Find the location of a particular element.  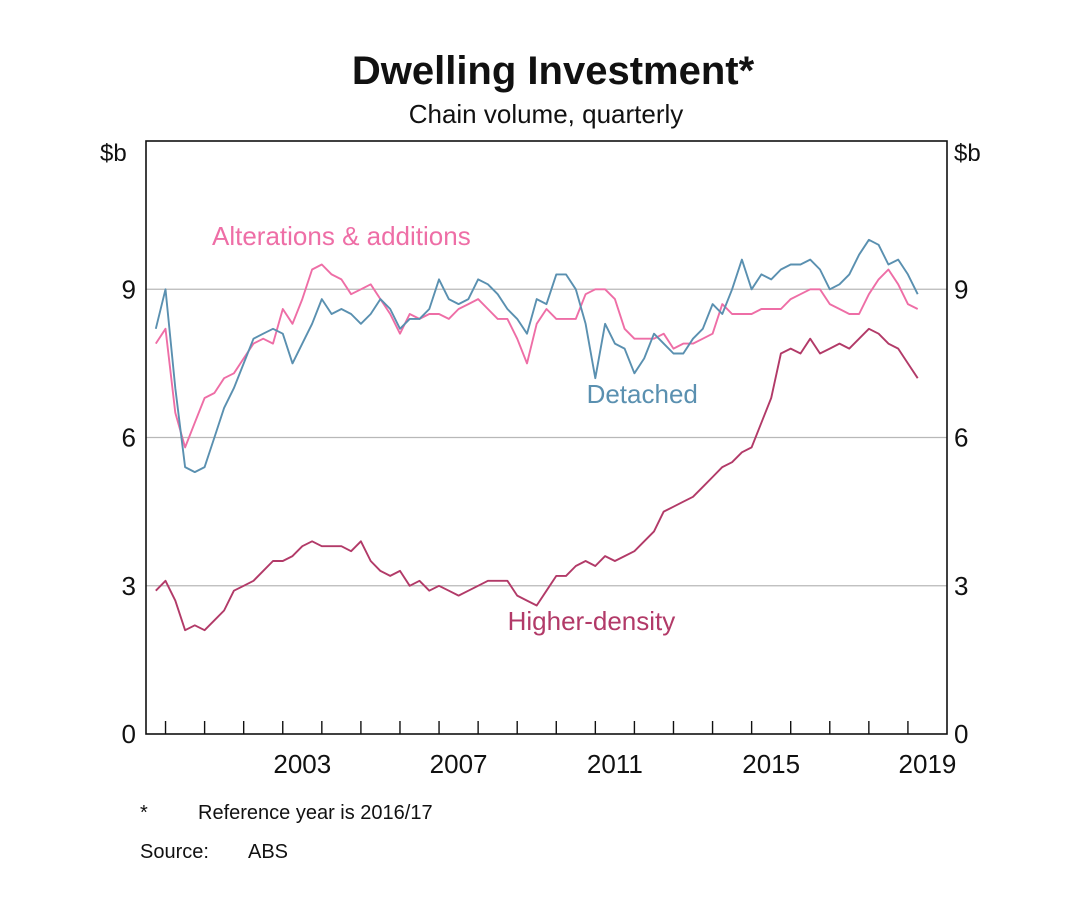

y-tick-label-left-0: 0 is located at coordinates (129, 734).